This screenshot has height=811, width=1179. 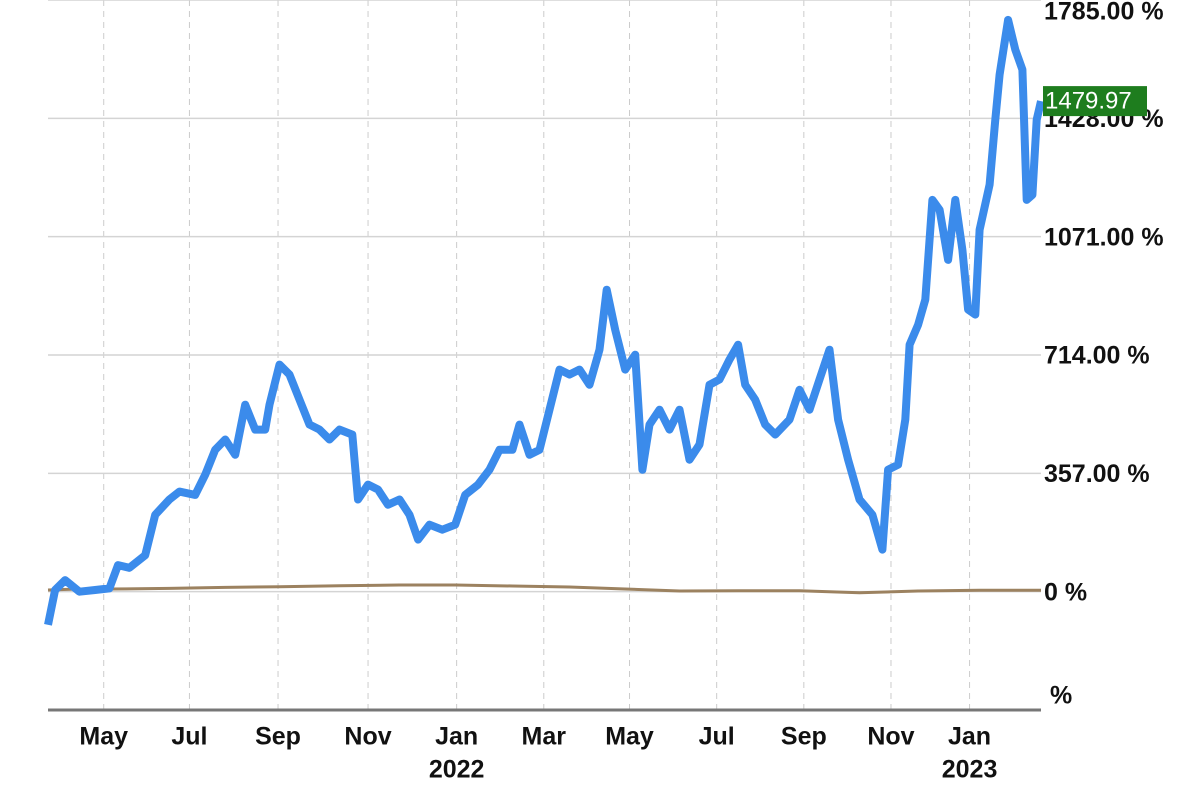 What do you see at coordinates (1061, 696) in the screenshot?
I see `y-tick-label: %` at bounding box center [1061, 696].